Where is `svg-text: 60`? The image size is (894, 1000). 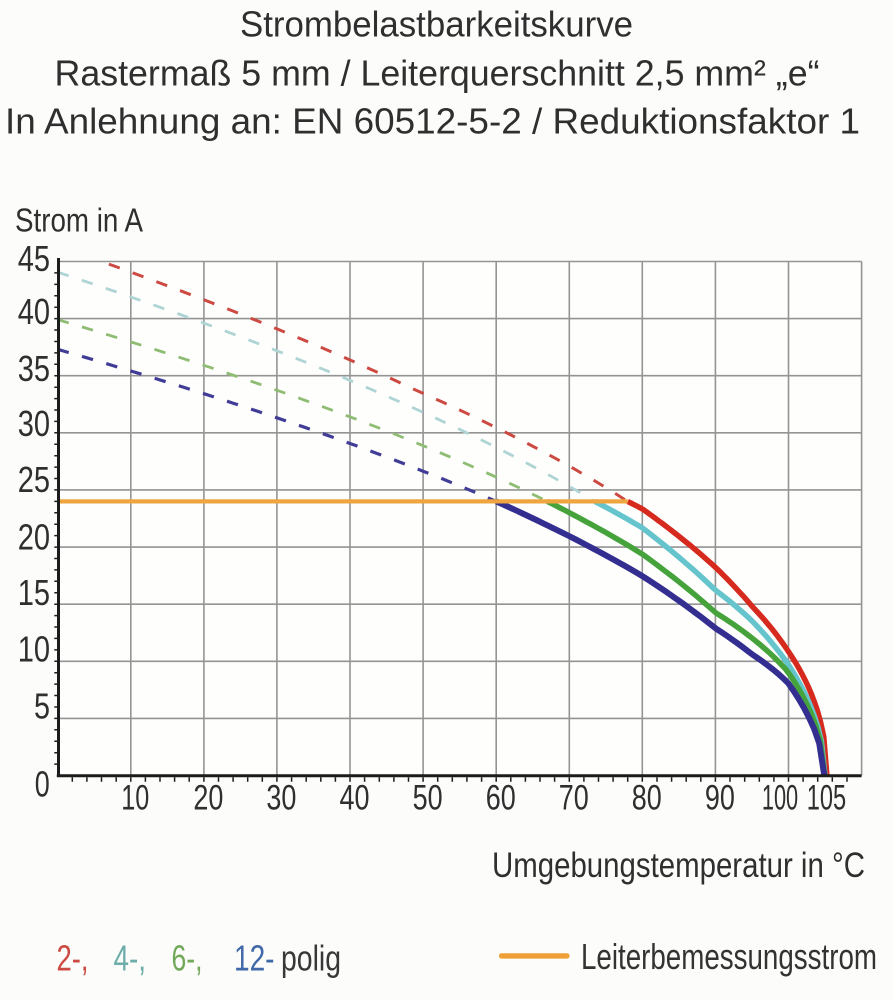 svg-text: 60 is located at coordinates (501, 798).